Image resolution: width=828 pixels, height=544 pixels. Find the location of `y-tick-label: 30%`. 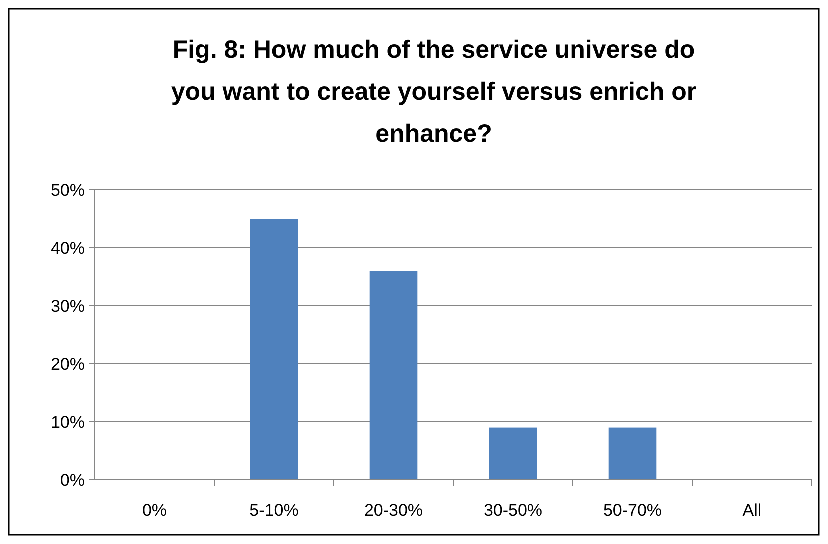

y-tick-label: 30% is located at coordinates (67, 306).